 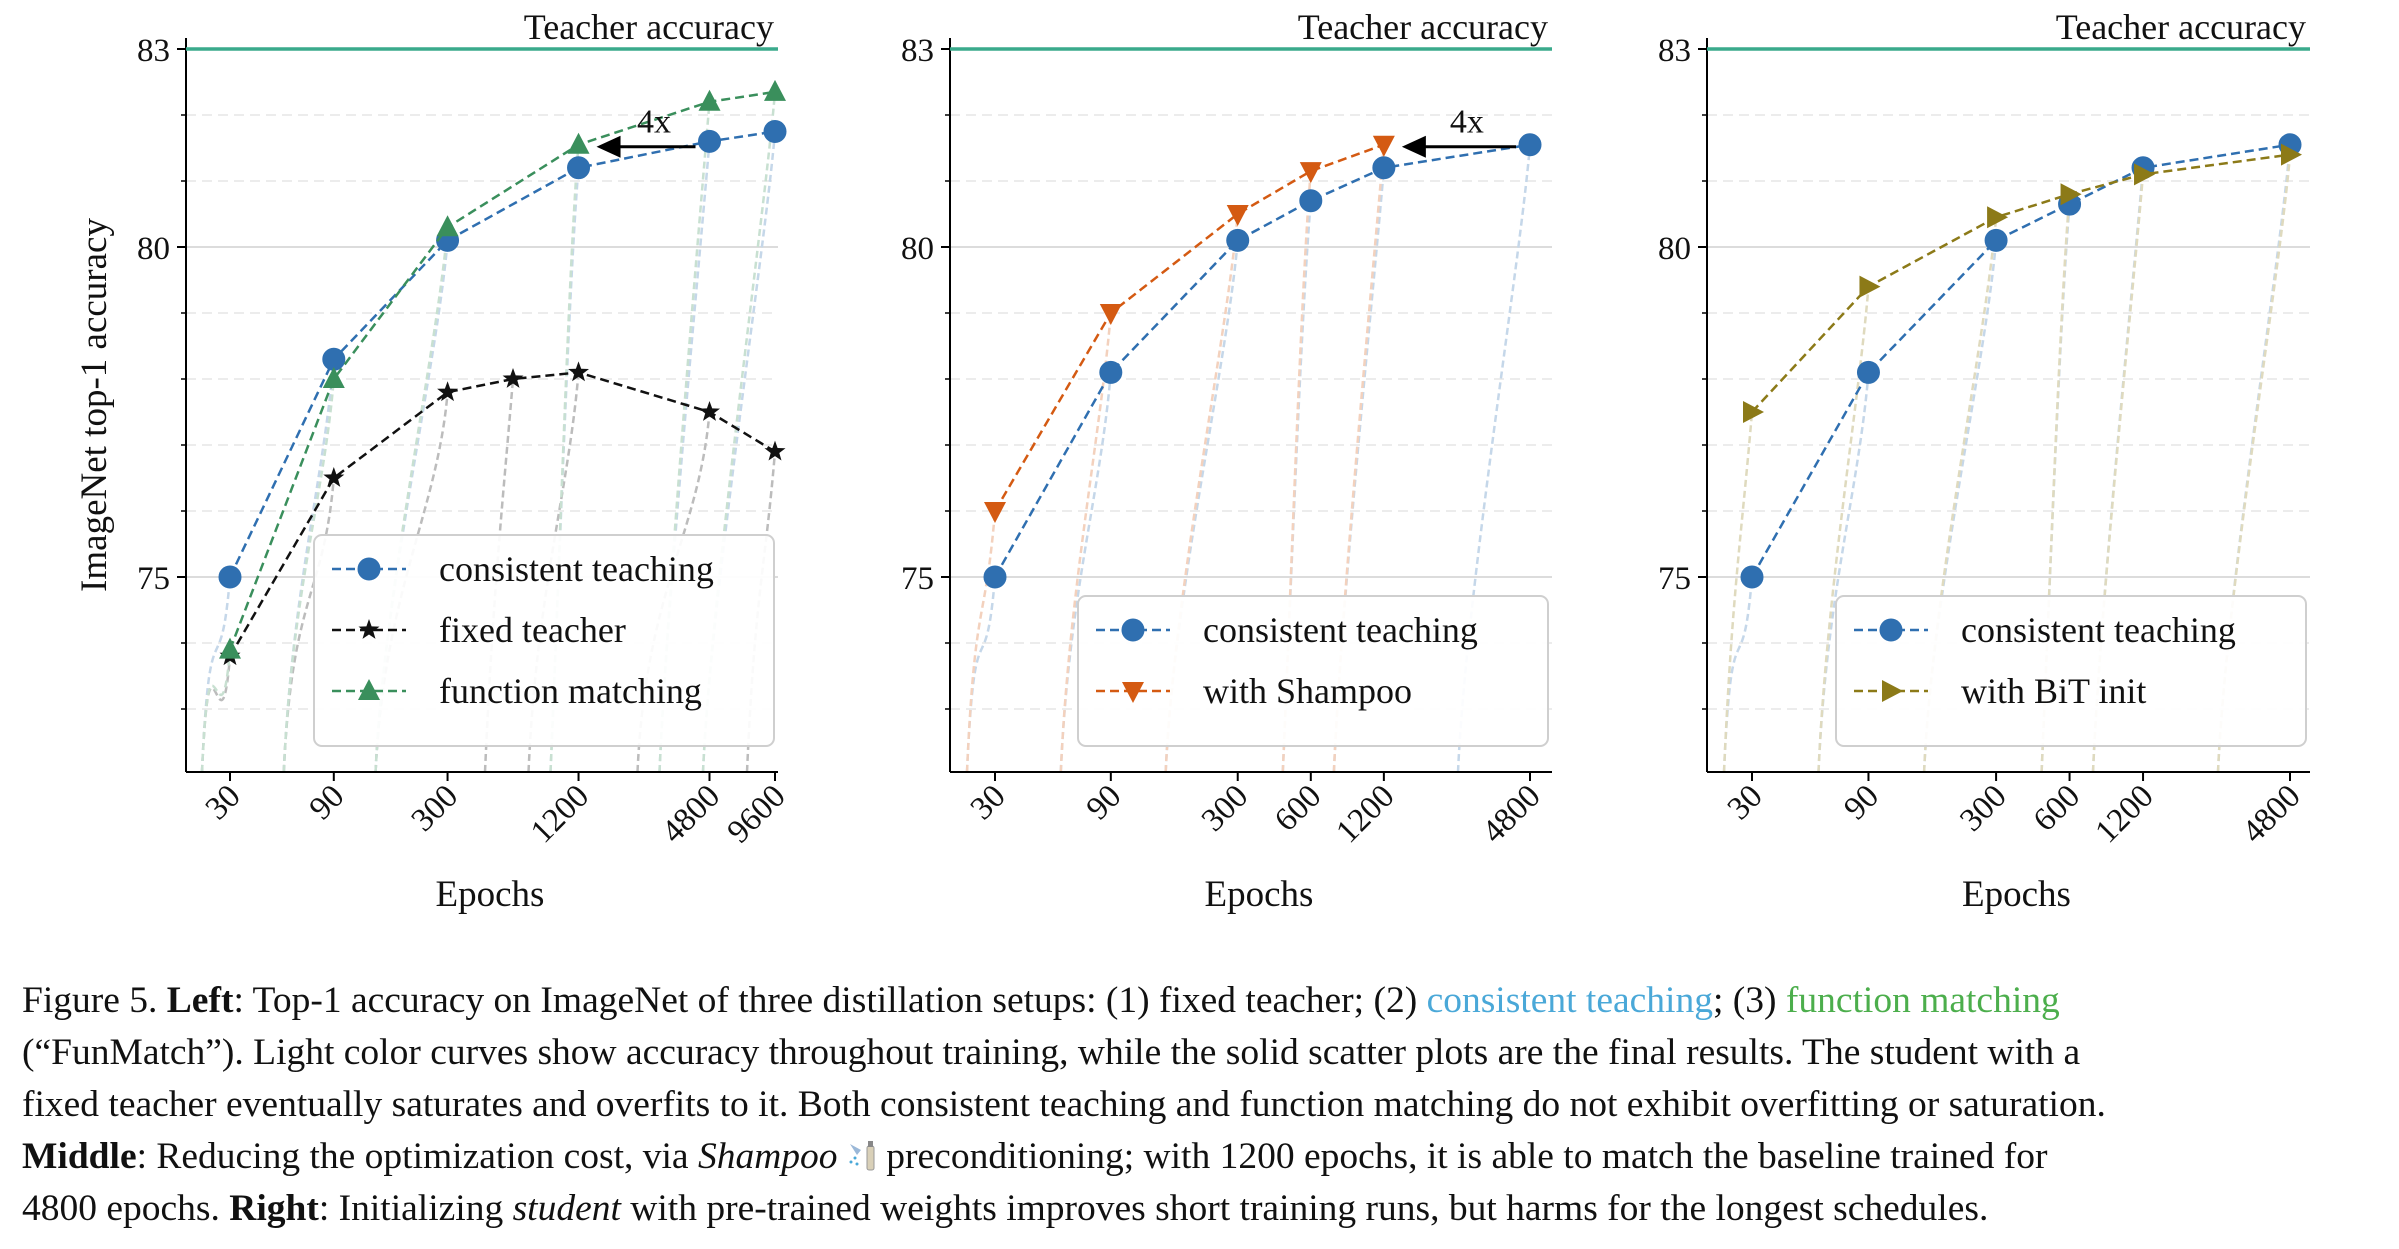 I want to click on y-axis-label: ImageNet top-1 accuracy, so click(x=94, y=405).